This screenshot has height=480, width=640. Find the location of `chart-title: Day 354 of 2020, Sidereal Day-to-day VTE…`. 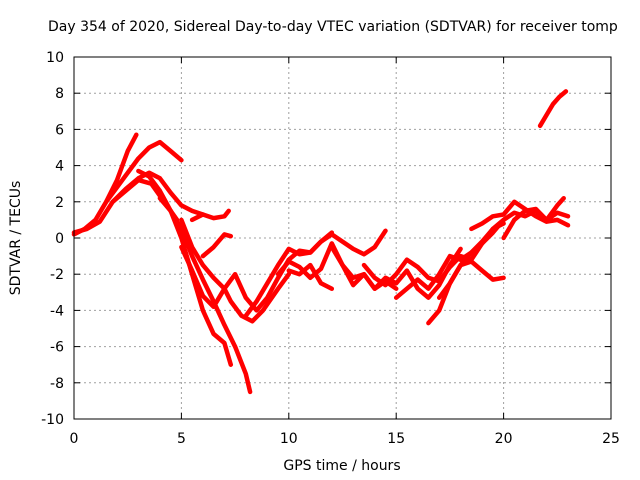

chart-title: Day 354 of 2020, Sidereal Day-to-day VTE… is located at coordinates (333, 27).